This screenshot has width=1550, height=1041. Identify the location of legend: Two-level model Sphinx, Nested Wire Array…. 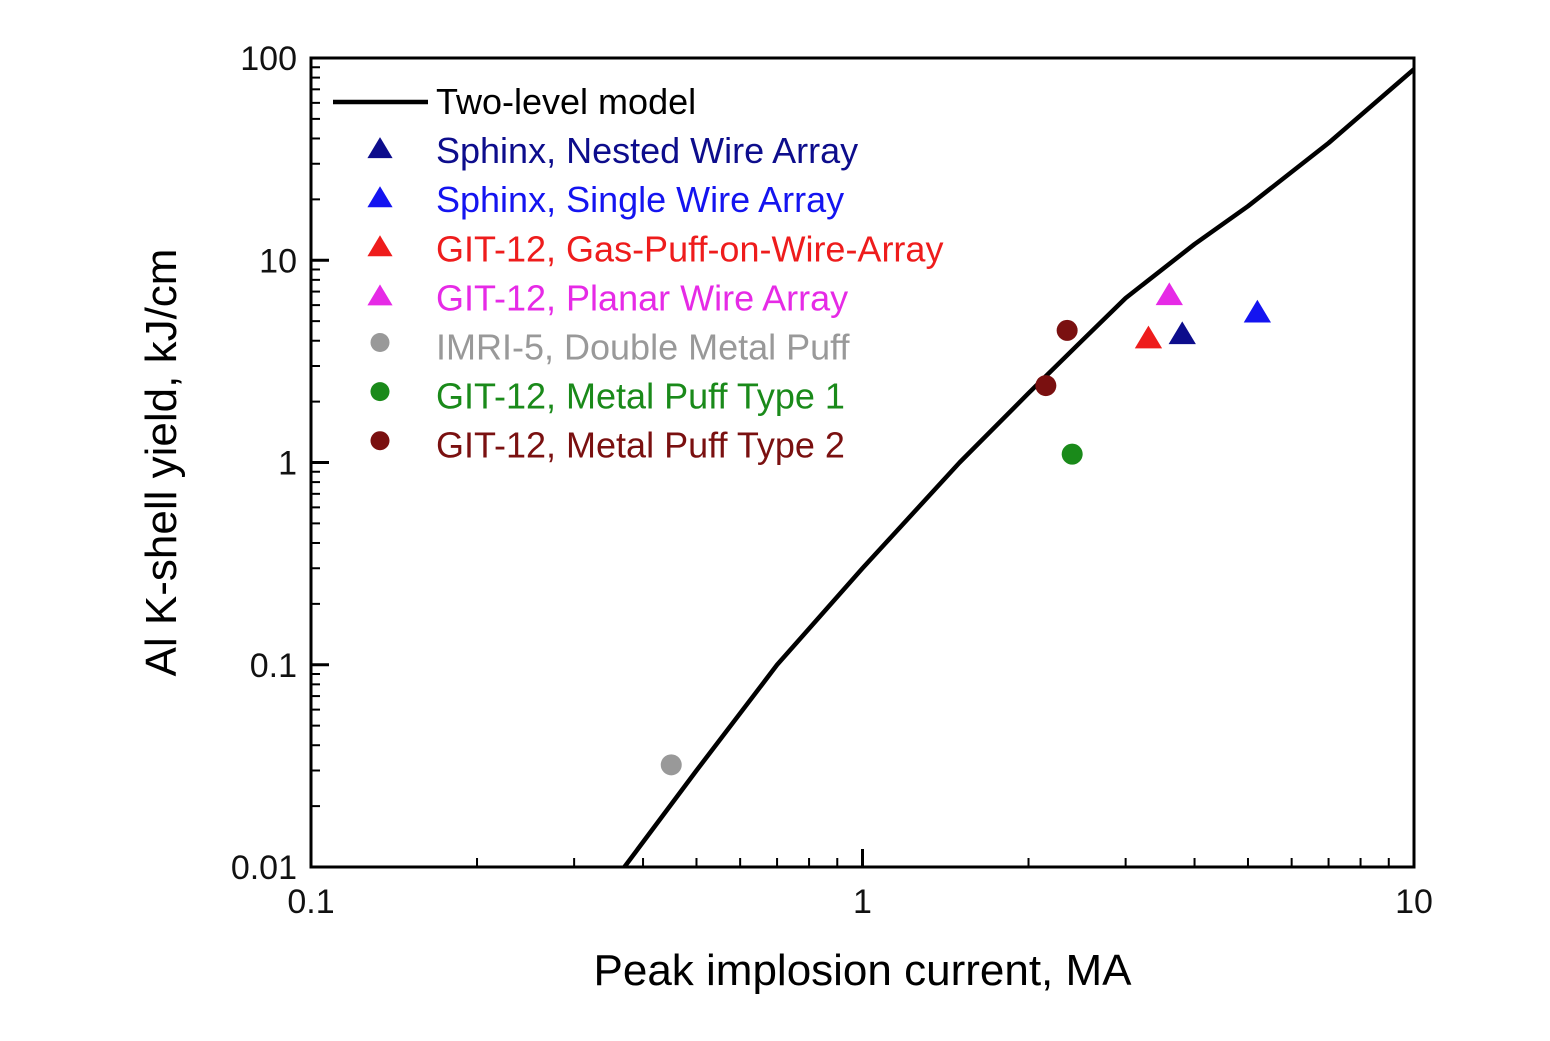
(638, 273).